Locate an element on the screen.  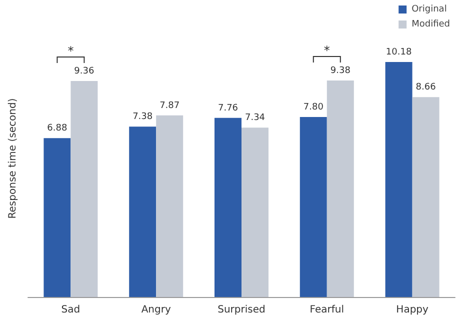
legend-label: Modified is located at coordinates (431, 25).